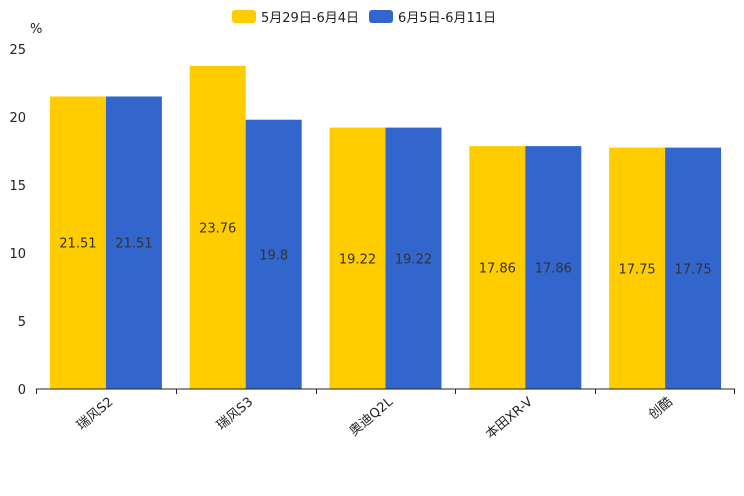 Image resolution: width=744 pixels, height=496 pixels. Describe the element at coordinates (364, 16) in the screenshot. I see `chart-legend: 5月29日-6月4日 6月5日-6月11日` at that location.